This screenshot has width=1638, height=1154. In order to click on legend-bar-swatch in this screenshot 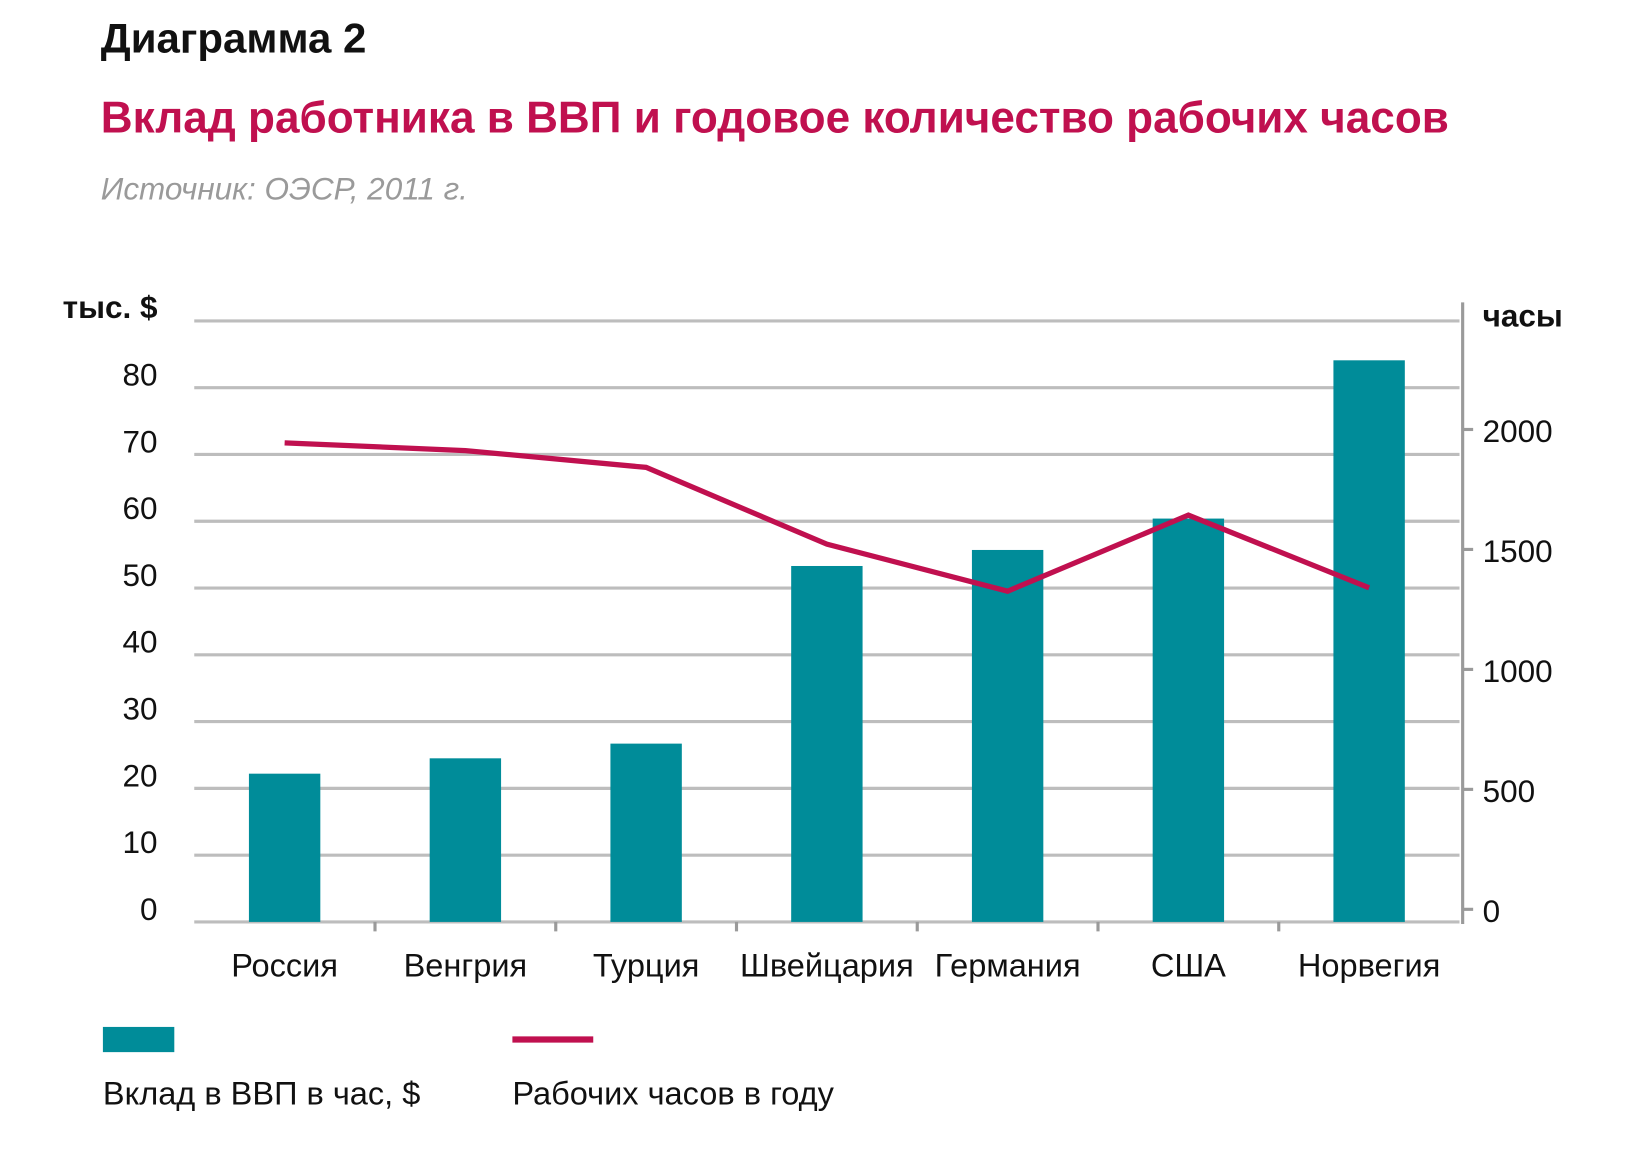, I will do `click(138, 1039)`.